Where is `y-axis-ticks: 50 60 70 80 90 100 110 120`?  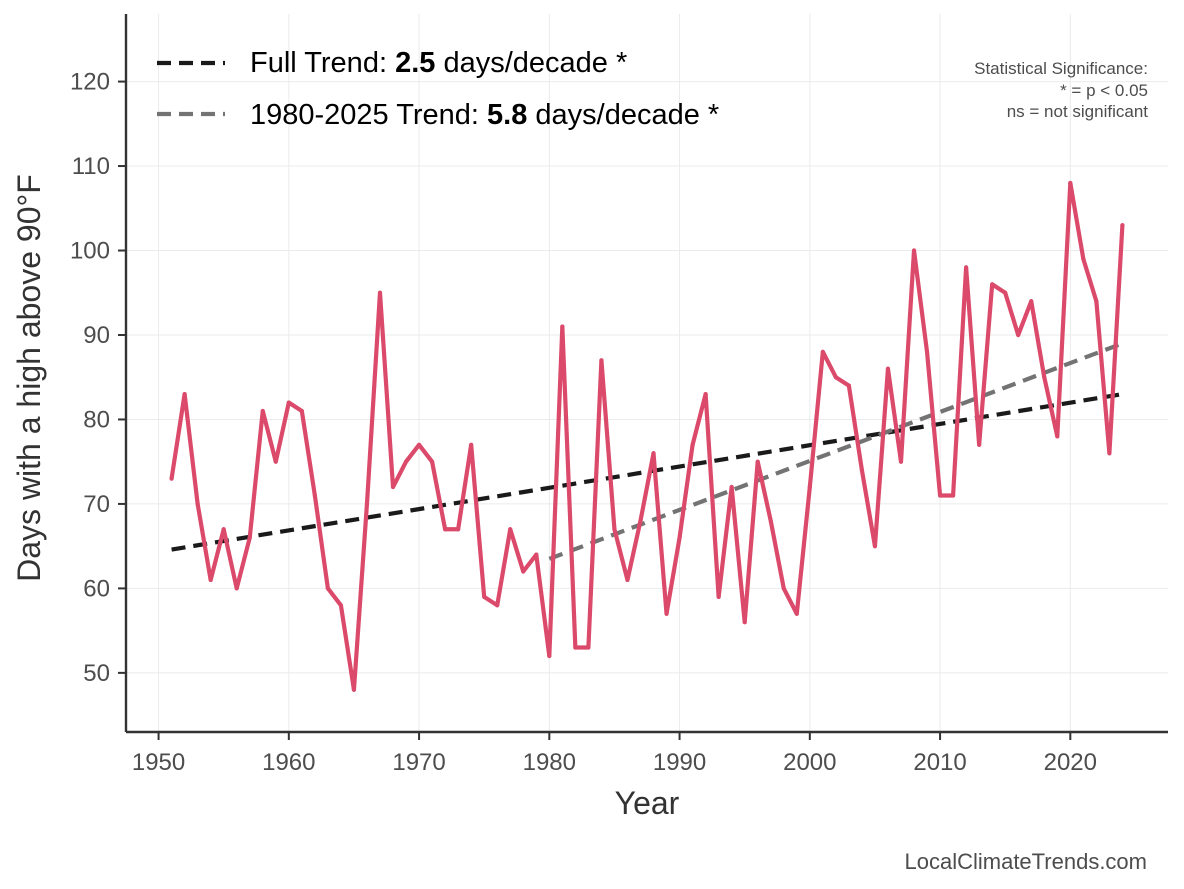 y-axis-ticks: 50 60 70 80 90 100 110 120 is located at coordinates (98, 378).